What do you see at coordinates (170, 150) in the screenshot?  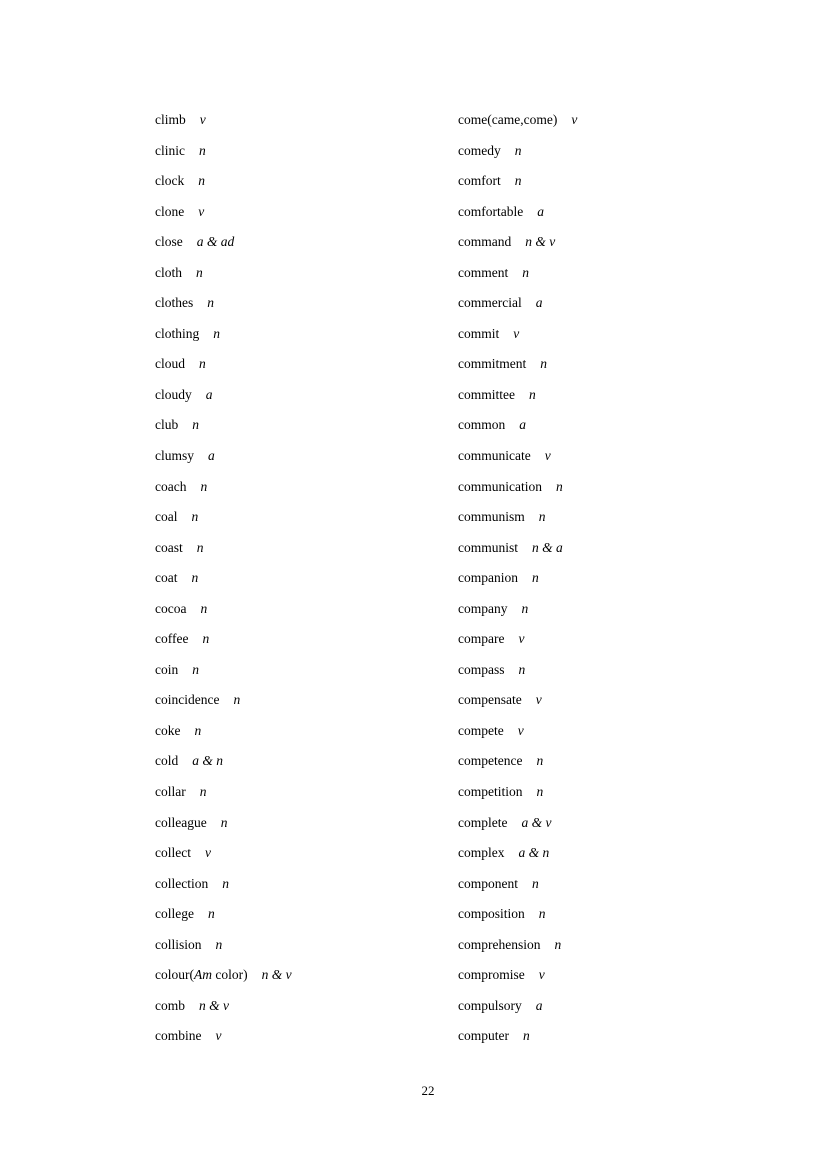 I see `headword: clinic` at bounding box center [170, 150].